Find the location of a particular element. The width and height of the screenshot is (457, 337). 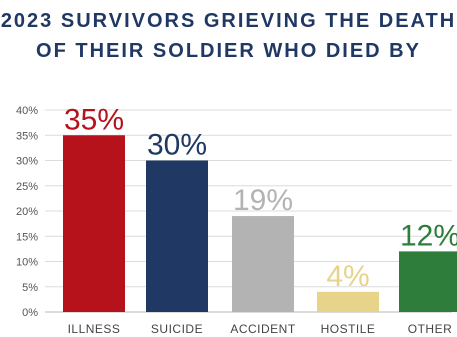

category-label-hostile: HOSTILE is located at coordinates (348, 329).